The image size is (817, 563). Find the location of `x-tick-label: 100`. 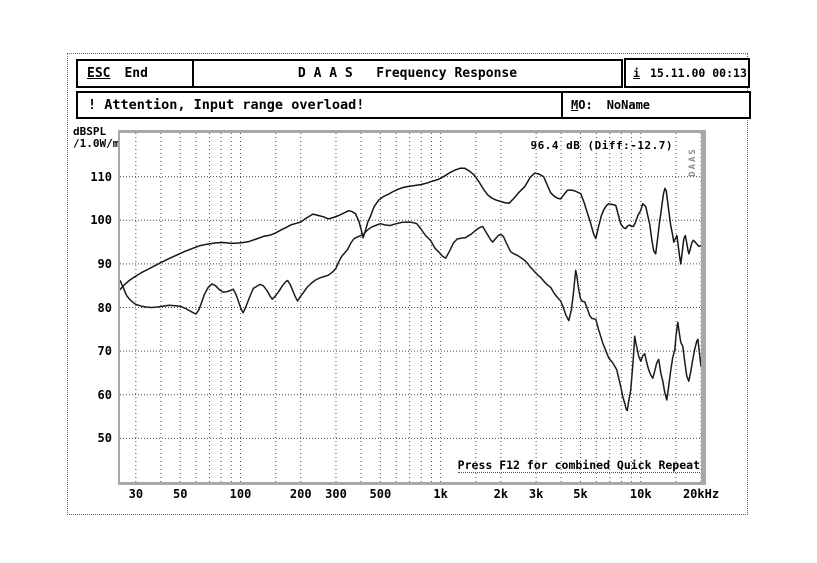

x-tick-label: 100 is located at coordinates (240, 494).